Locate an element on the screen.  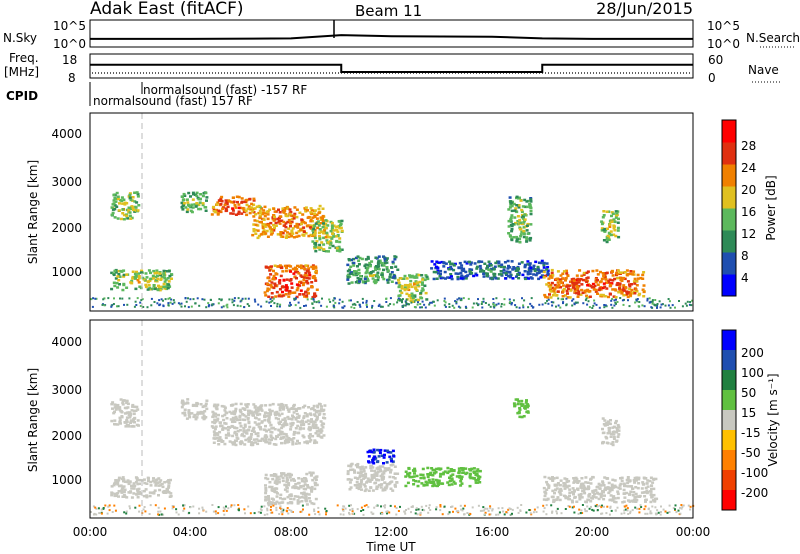
power-colorbar-label: Power [dB] is located at coordinates (771, 207).